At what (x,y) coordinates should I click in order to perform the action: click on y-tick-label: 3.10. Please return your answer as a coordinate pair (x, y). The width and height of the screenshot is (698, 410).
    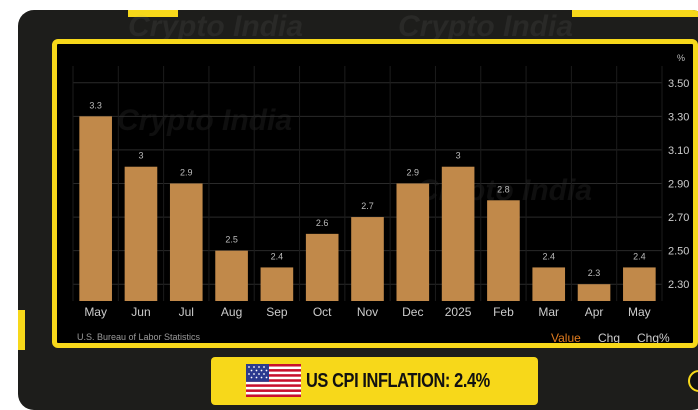
    Looking at the image, I should click on (678, 151).